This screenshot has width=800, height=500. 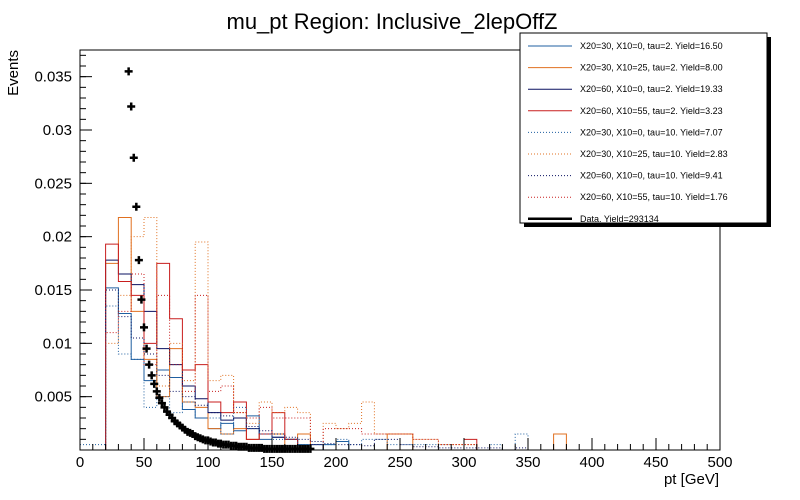 I want to click on legend-entry-label: X20=30, X10=25, tau=2. Yield=8.00, so click(x=651, y=68).